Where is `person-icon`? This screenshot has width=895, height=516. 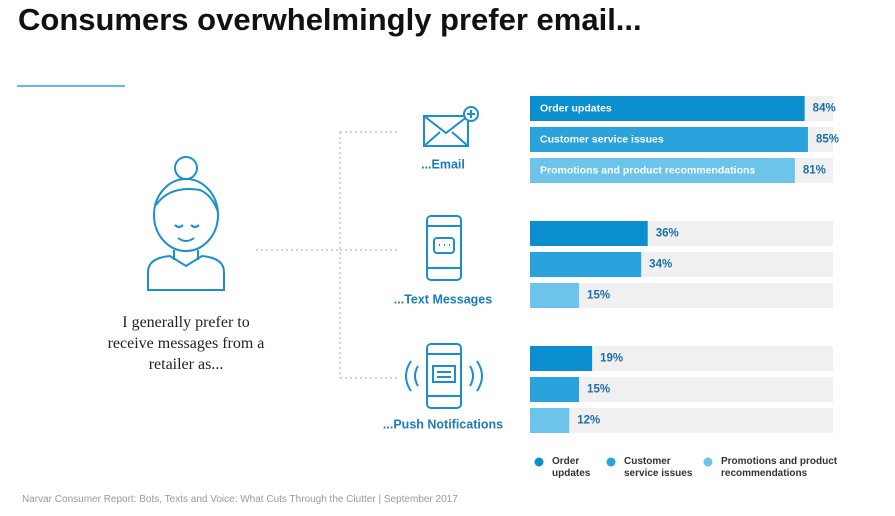 person-icon is located at coordinates (186, 223).